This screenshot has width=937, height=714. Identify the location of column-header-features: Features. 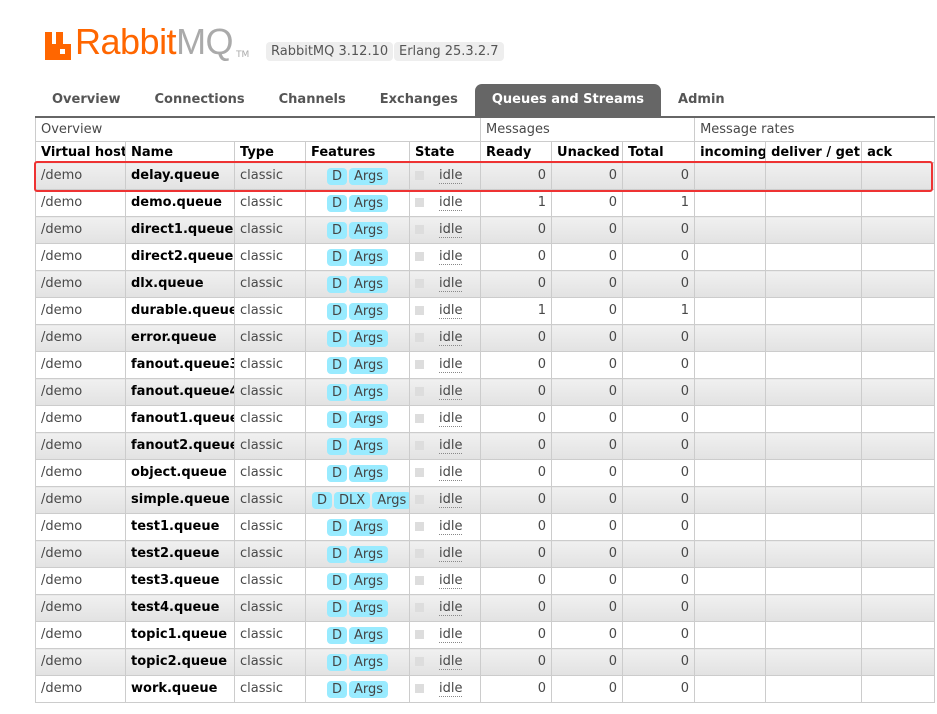
(357, 152).